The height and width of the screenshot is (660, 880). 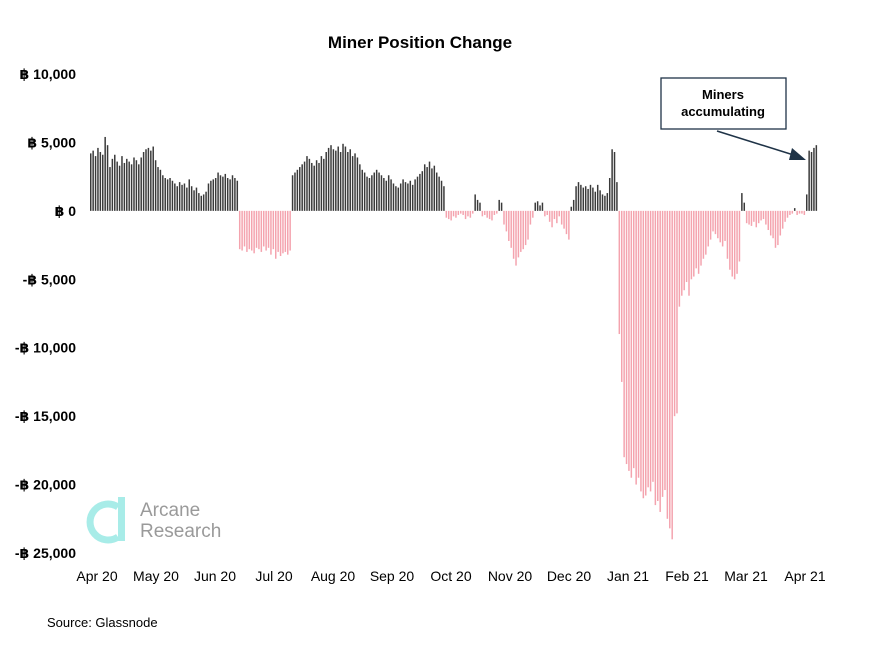 What do you see at coordinates (102, 622) in the screenshot?
I see `source-note: Source: Glassnode` at bounding box center [102, 622].